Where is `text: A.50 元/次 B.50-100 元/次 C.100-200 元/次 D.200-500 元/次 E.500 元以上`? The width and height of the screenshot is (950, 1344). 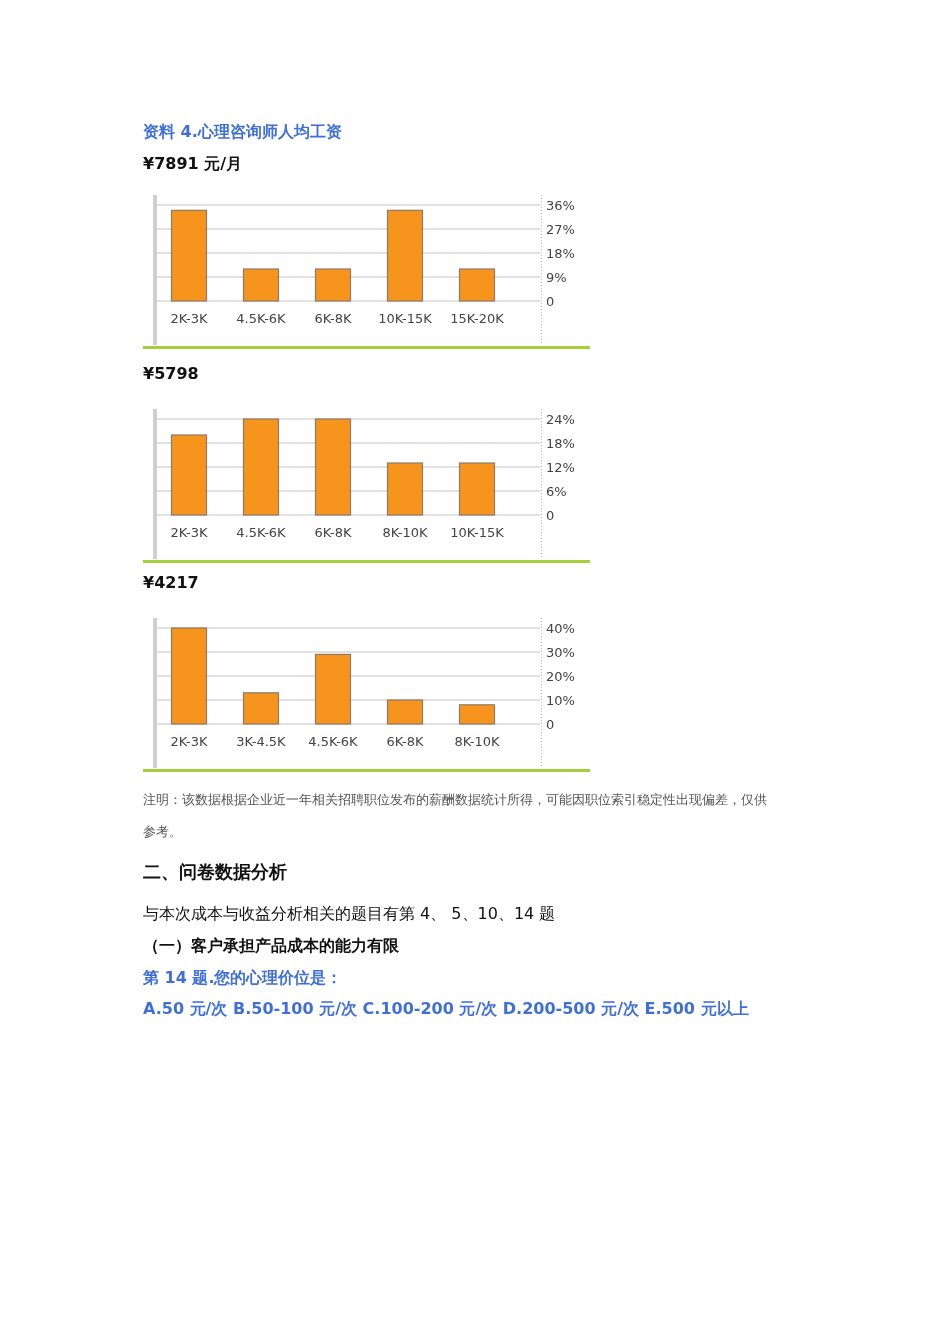
text: A.50 元/次 B.50-100 元/次 C.100-200 元/次 D.200-500 元/次 E.500 元以上 is located at coordinates (446, 1009).